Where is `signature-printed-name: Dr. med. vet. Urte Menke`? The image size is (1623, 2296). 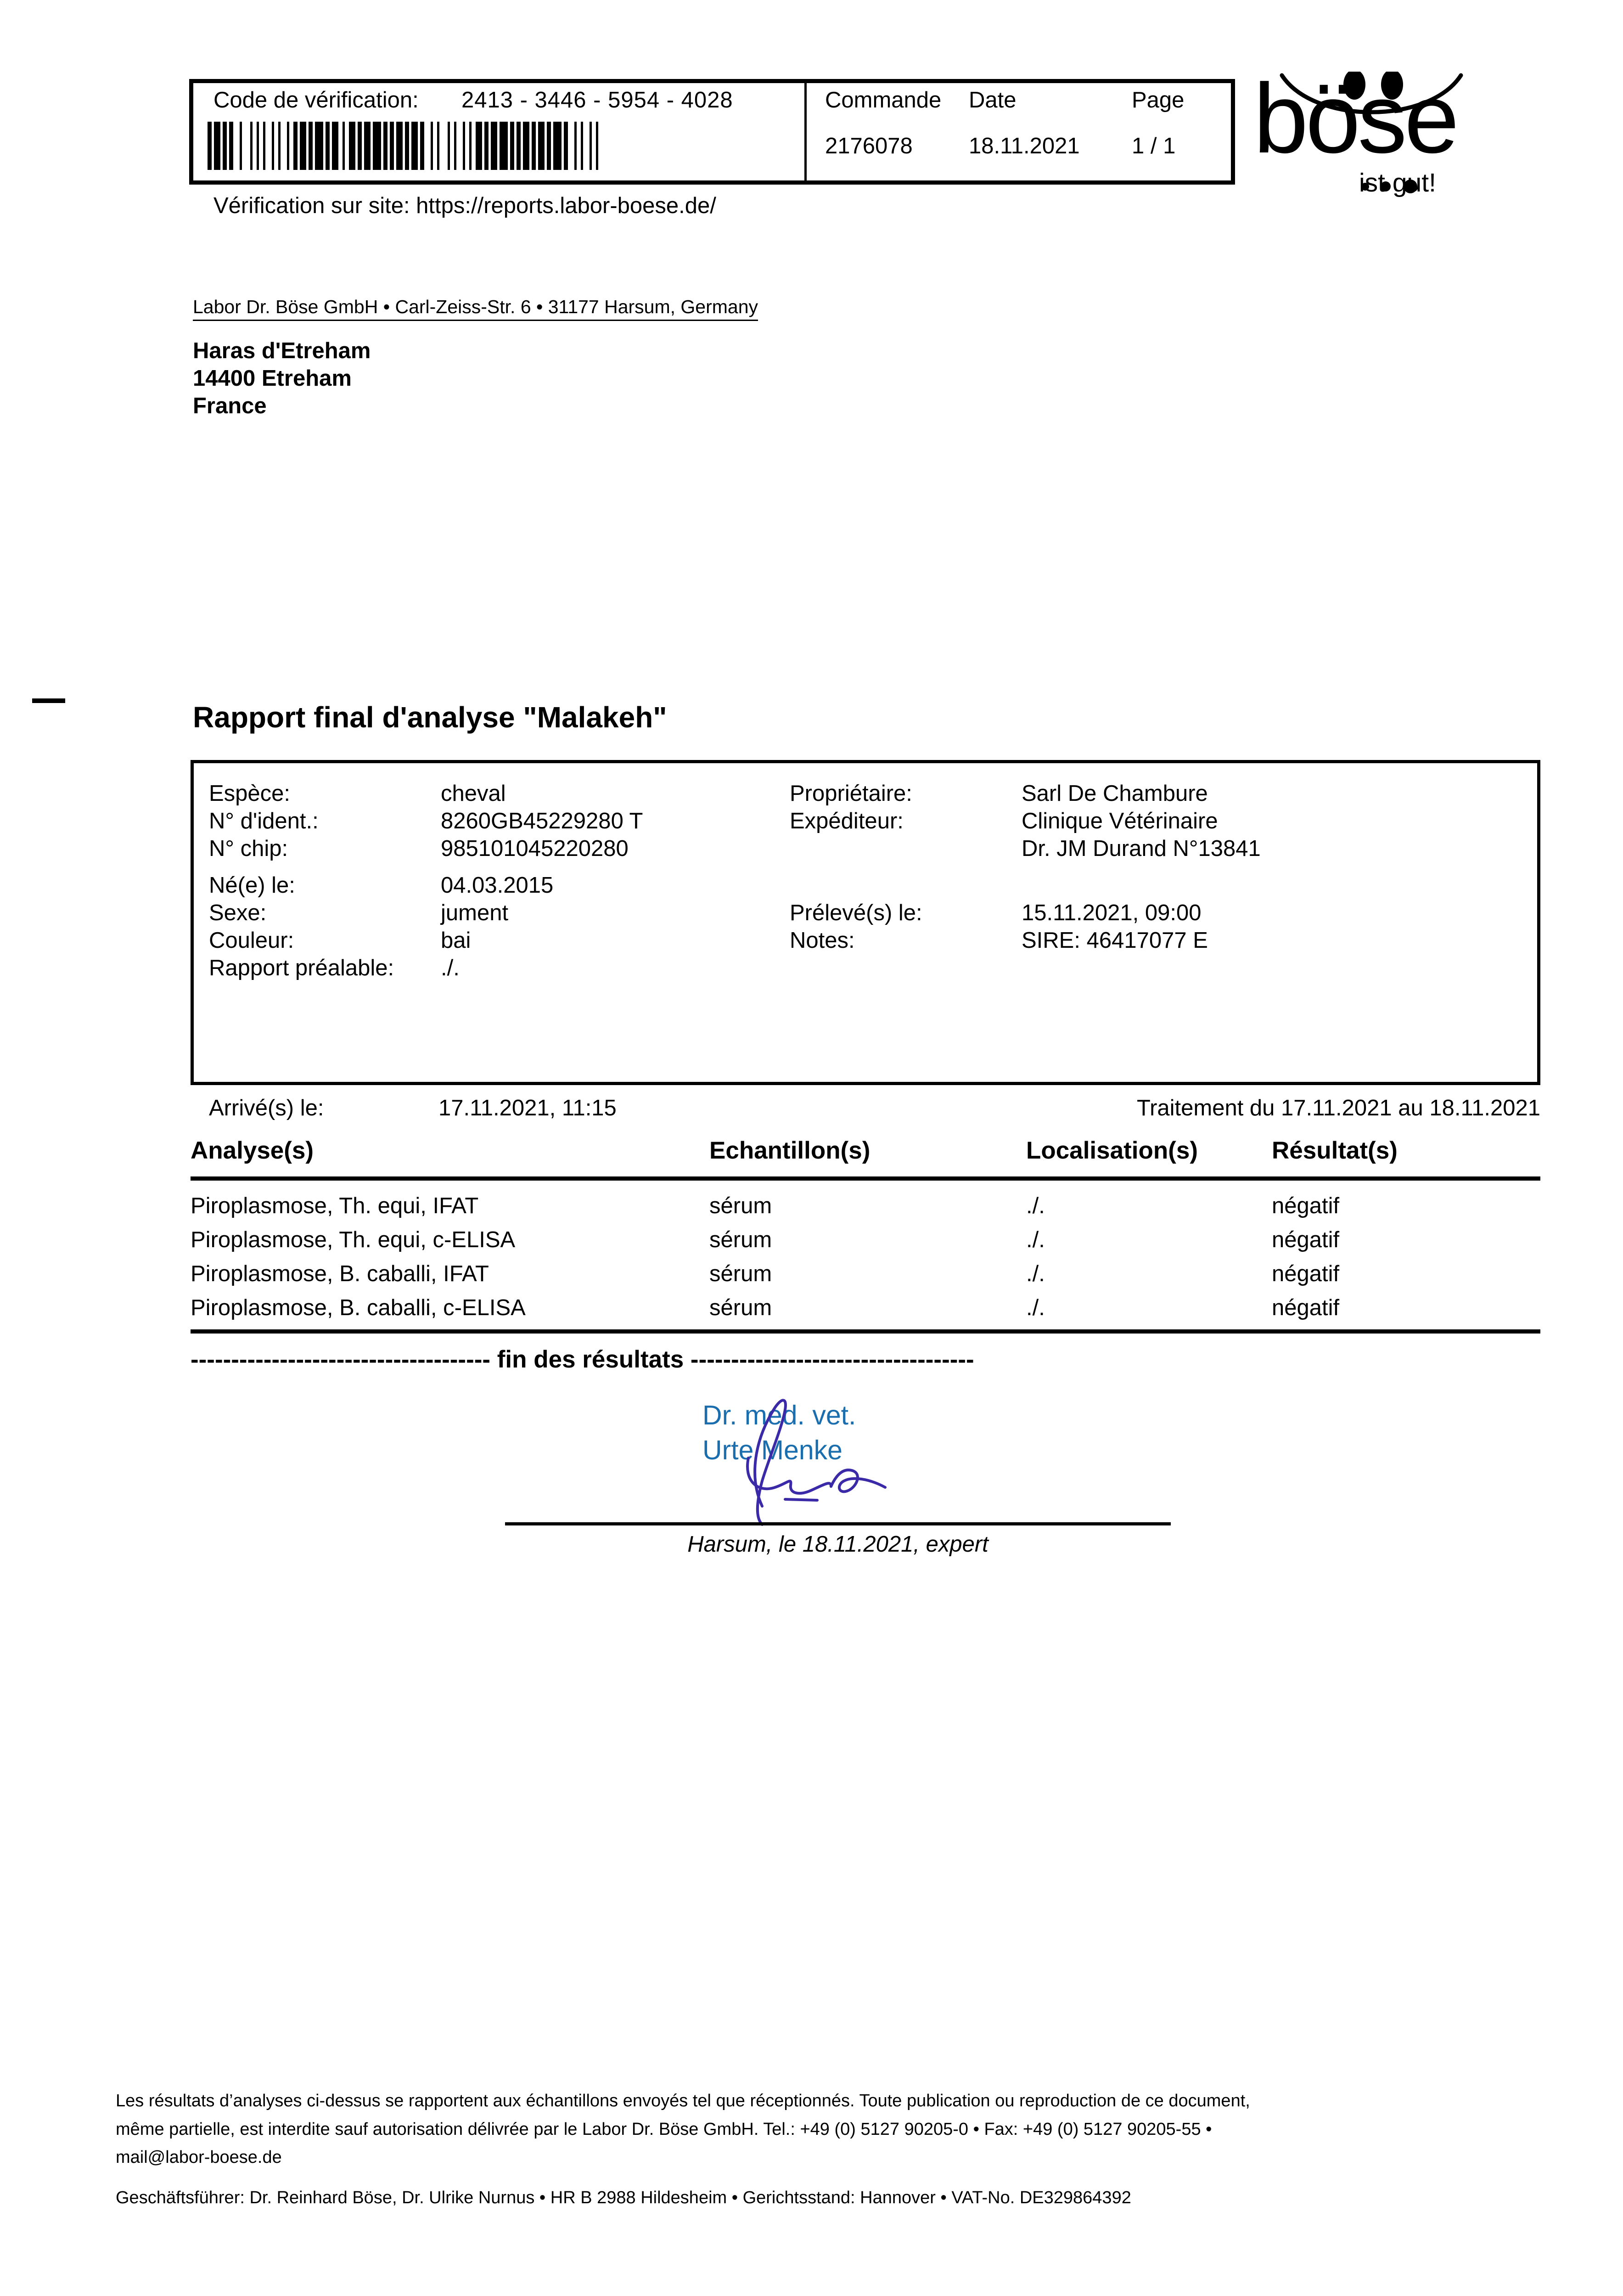
signature-printed-name: Dr. med. vet. Urte Menke is located at coordinates (821, 1433).